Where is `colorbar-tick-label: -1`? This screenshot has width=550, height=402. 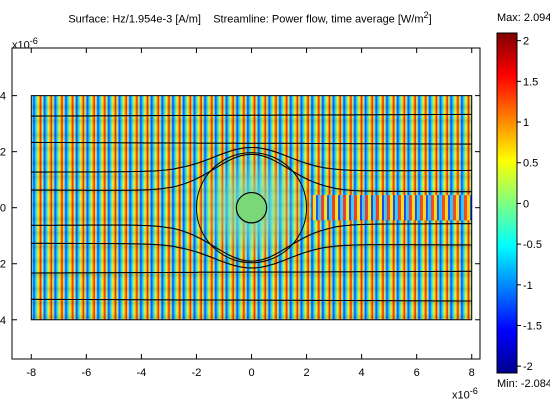 colorbar-tick-label: -1 is located at coordinates (528, 286).